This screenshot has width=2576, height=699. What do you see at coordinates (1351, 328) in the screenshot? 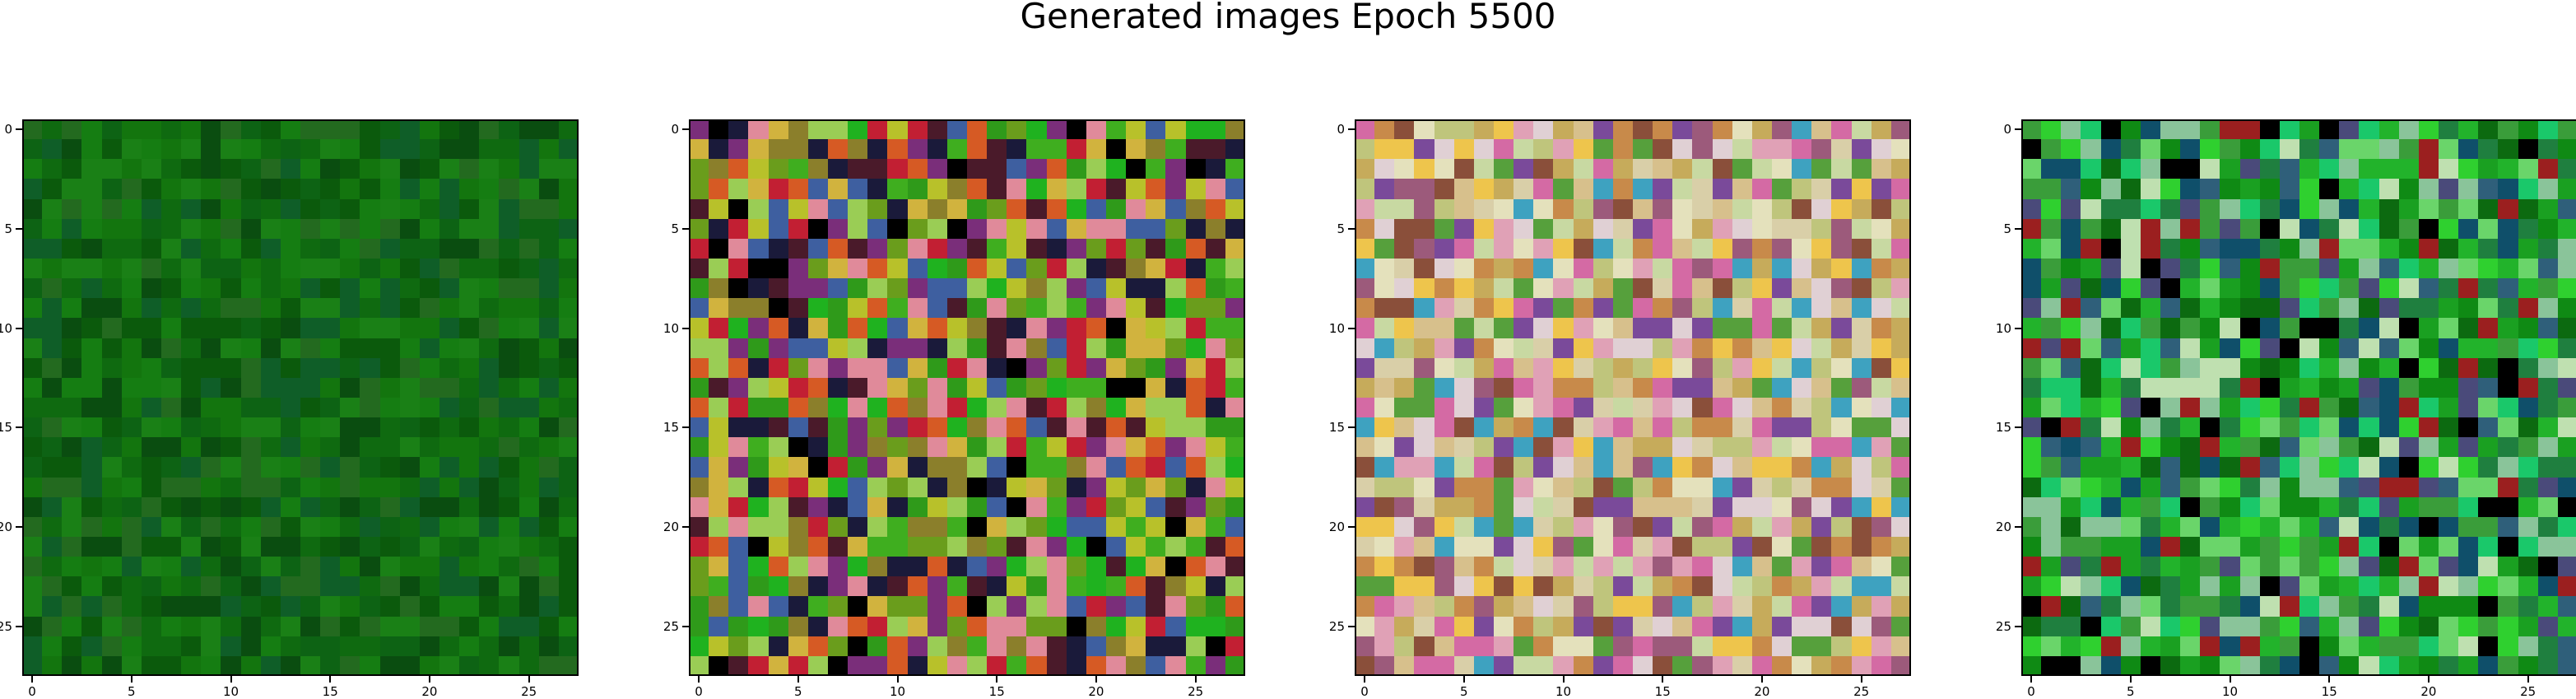
I see `y-tick` at bounding box center [1351, 328].